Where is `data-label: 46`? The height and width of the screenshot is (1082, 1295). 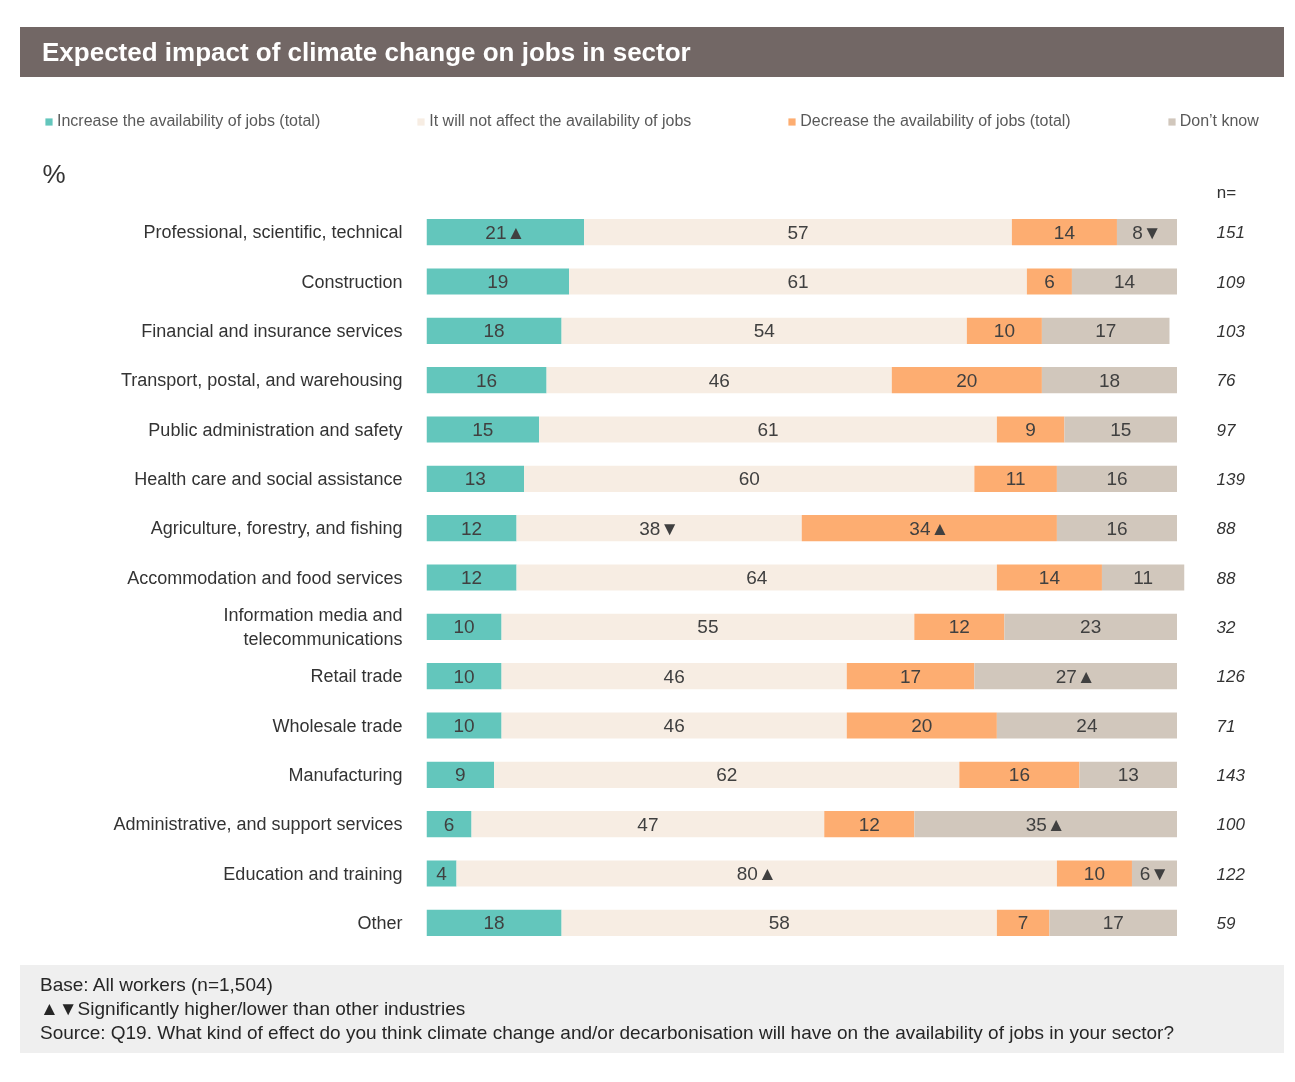 data-label: 46 is located at coordinates (674, 725).